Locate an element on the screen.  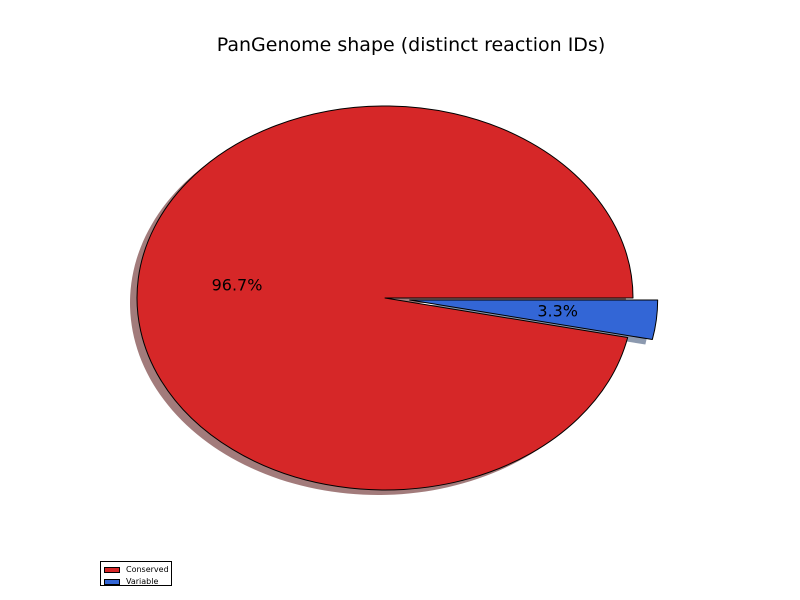
slice-label-variable: 3.3% is located at coordinates (557, 310).